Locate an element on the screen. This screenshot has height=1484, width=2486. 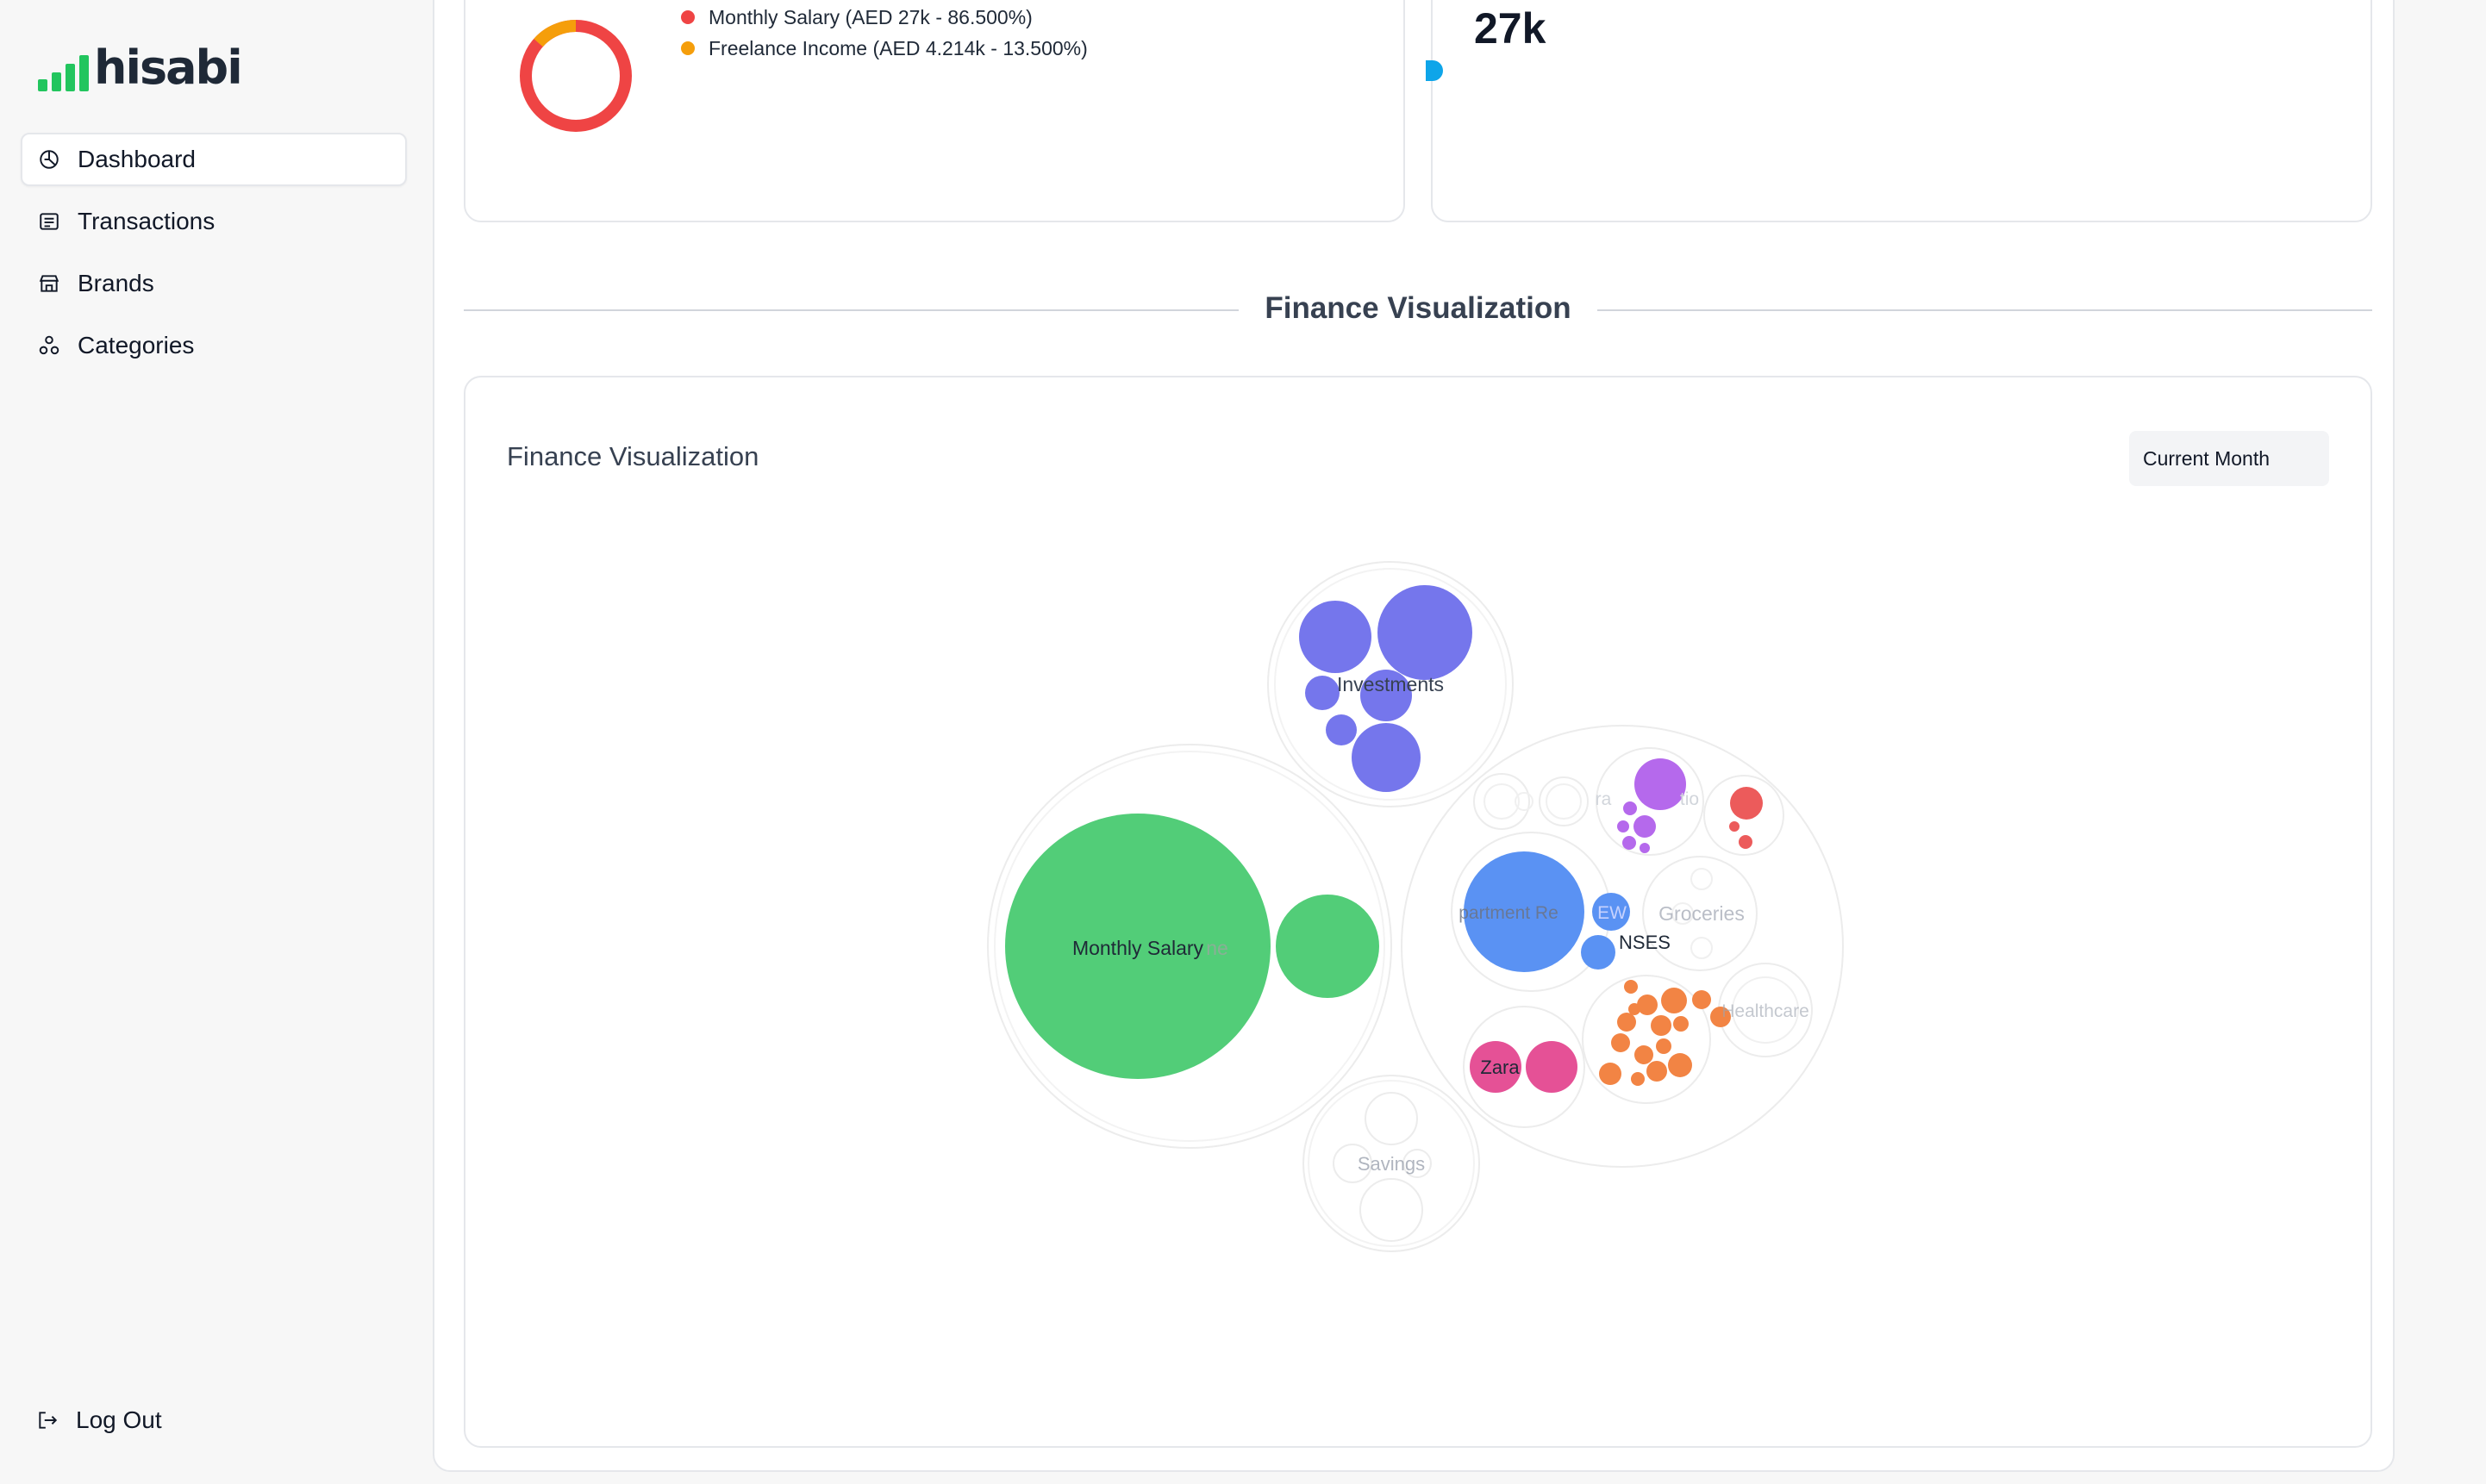
transport-label: ra is located at coordinates (1604, 799).